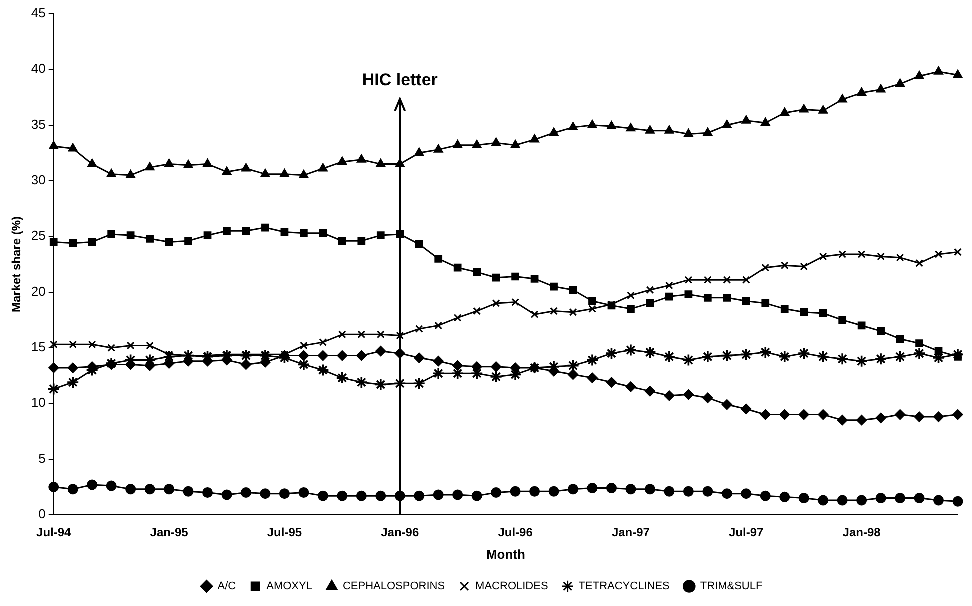  What do you see at coordinates (38, 402) in the screenshot?
I see `y-tick-label: 10` at bounding box center [38, 402].